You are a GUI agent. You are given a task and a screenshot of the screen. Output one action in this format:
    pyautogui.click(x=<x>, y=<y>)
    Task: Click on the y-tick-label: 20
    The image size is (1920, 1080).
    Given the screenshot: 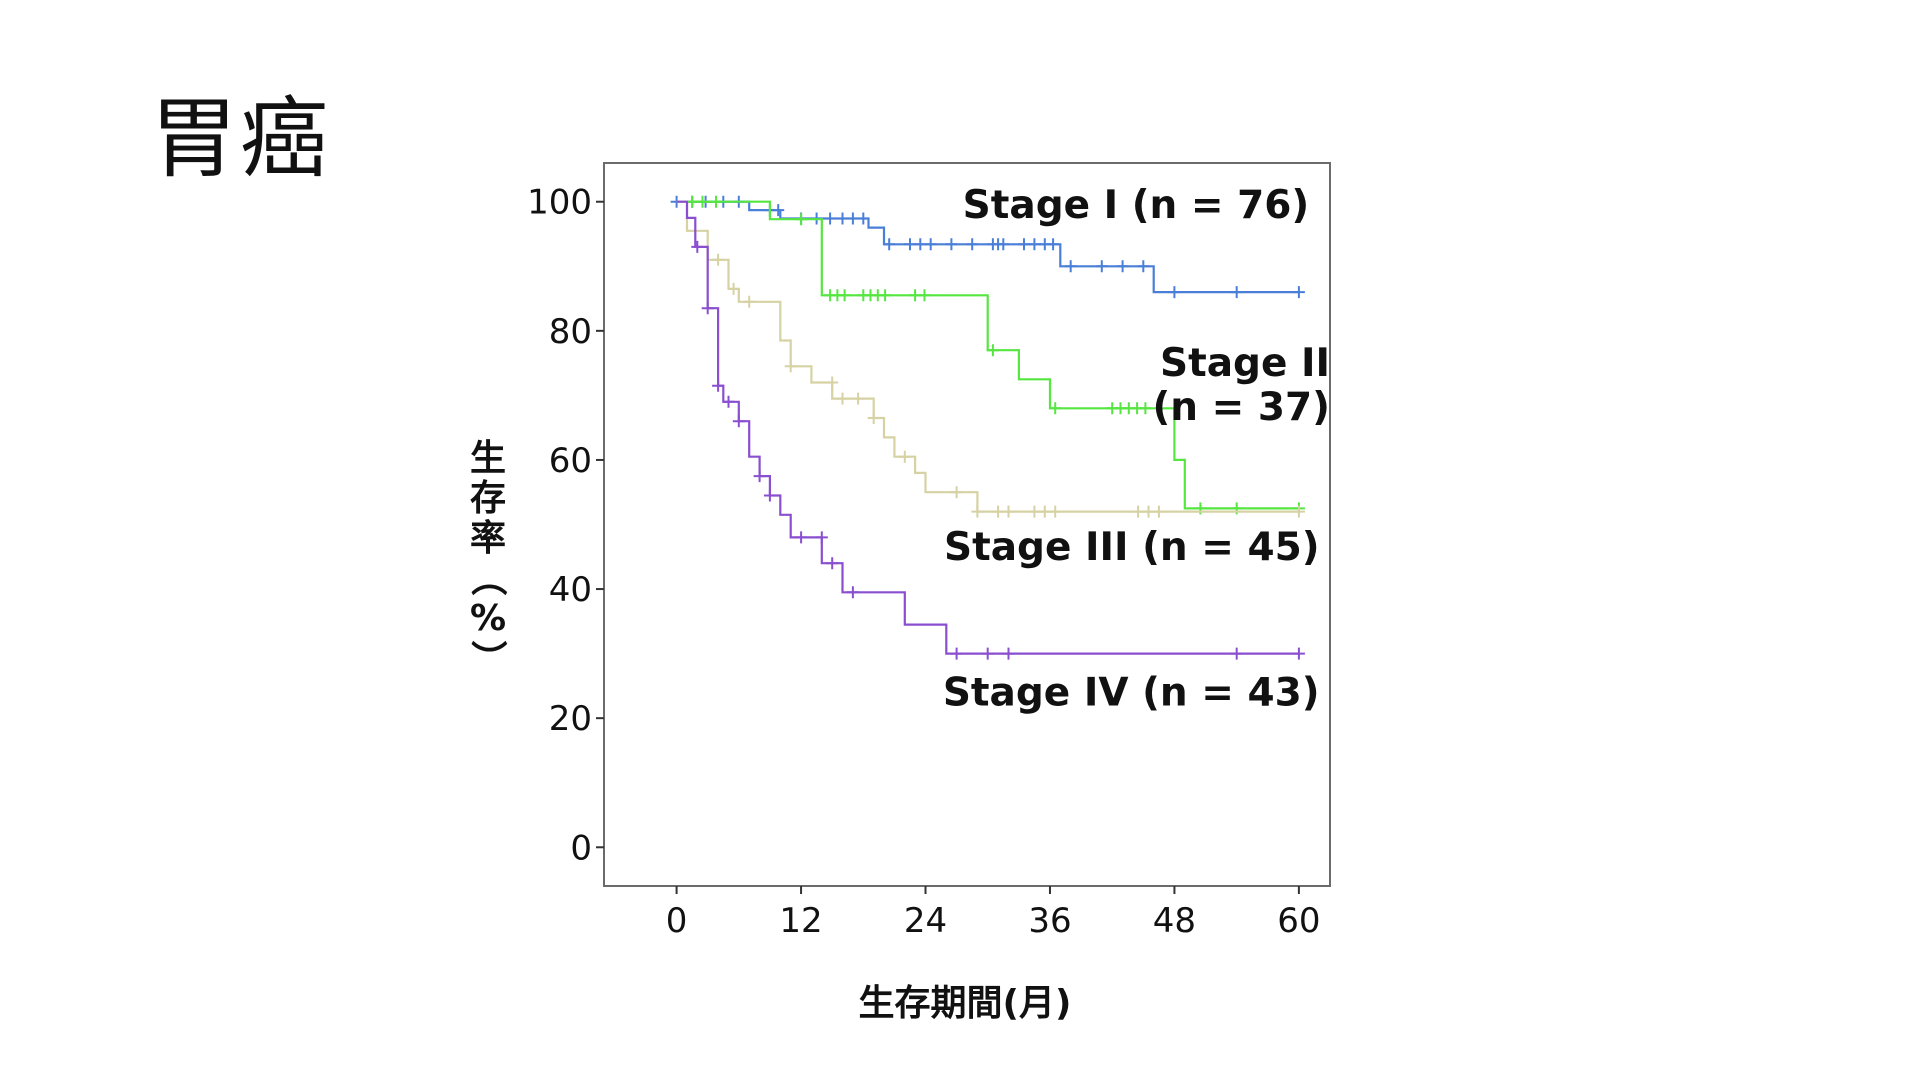 What is the action you would take?
    pyautogui.click(x=570, y=719)
    